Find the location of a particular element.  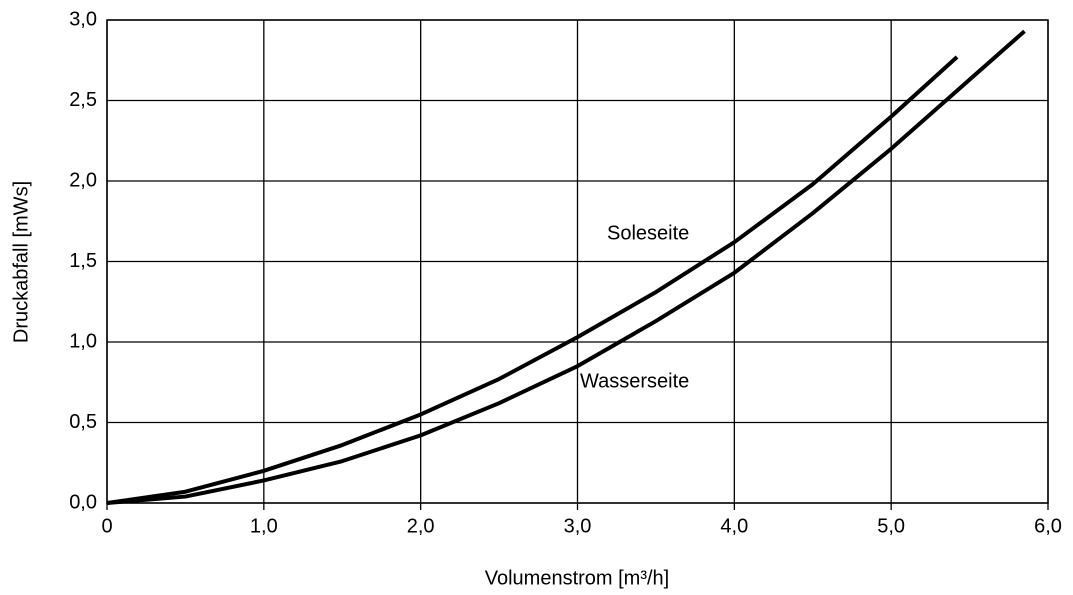

y-tick-label: 2,5 is located at coordinates (83, 100).